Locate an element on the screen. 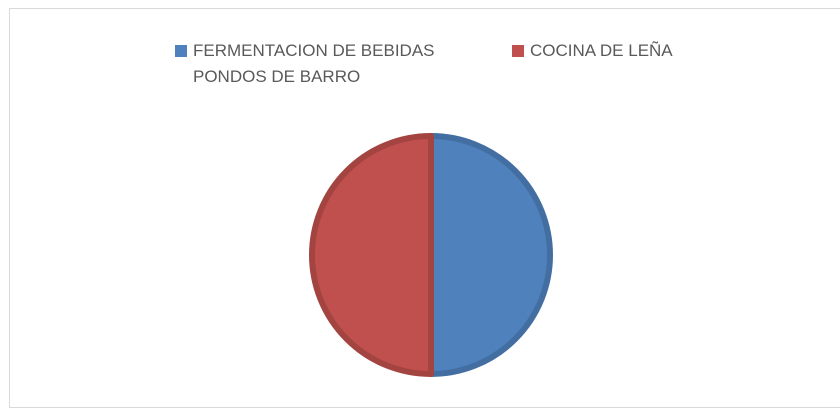 This screenshot has width=840, height=408. legend-entry: FERMENTACION DE BEBIDAS PONDOS DE BARRO is located at coordinates (343, 64).